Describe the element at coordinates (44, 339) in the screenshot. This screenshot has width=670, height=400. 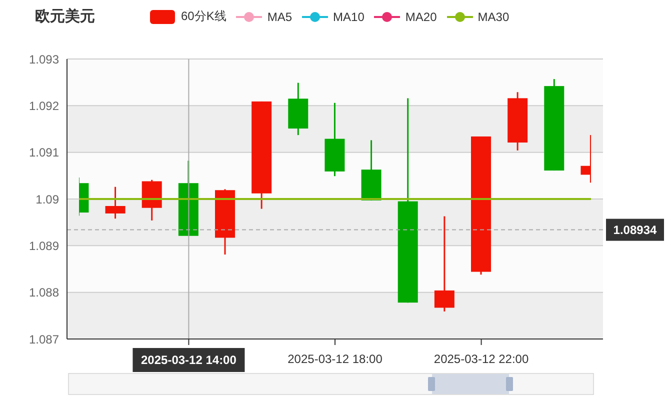
I see `y-tick-label: 1.087` at that location.